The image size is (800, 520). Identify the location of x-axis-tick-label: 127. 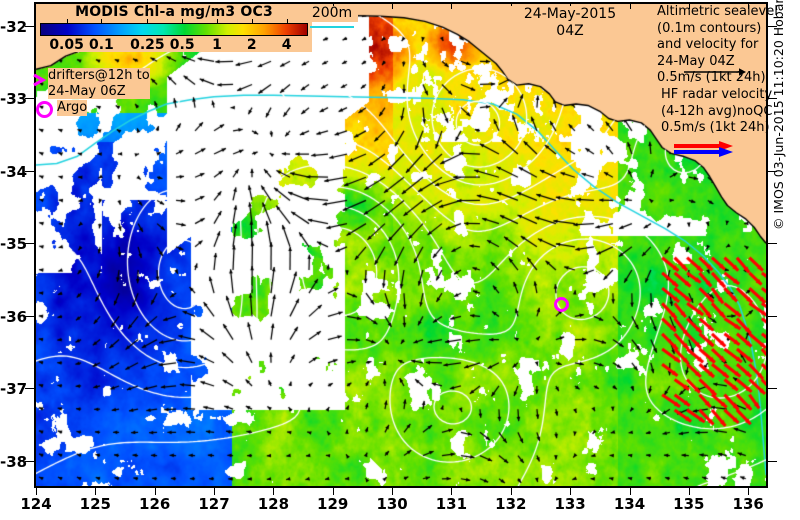
(214, 504).